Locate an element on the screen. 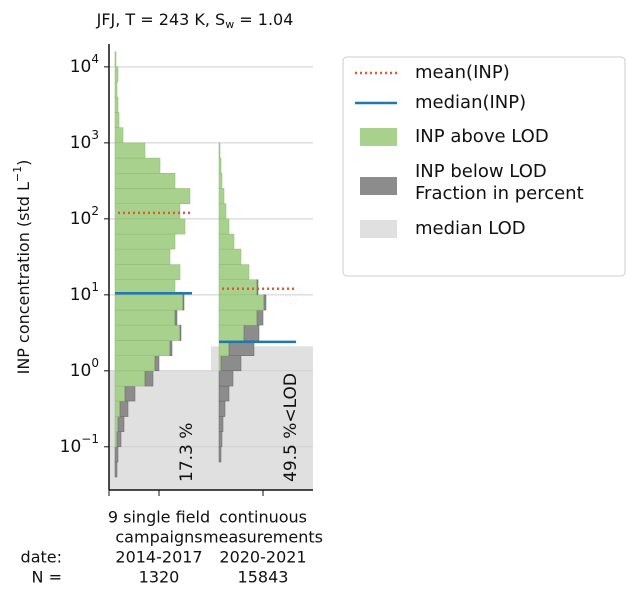 The image size is (627, 597). tick-exponent: 0 is located at coordinates (95, 362).